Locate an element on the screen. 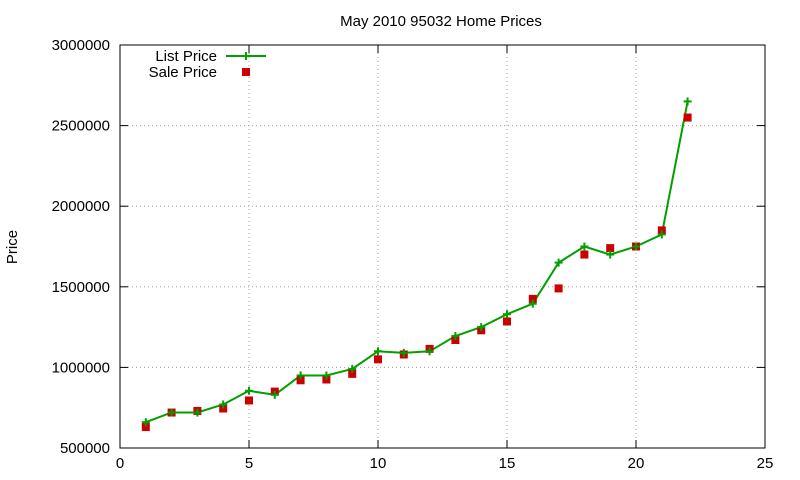 Image resolution: width=800 pixels, height=480 pixels. legend-sale-price-label: Sale Price is located at coordinates (183, 72).